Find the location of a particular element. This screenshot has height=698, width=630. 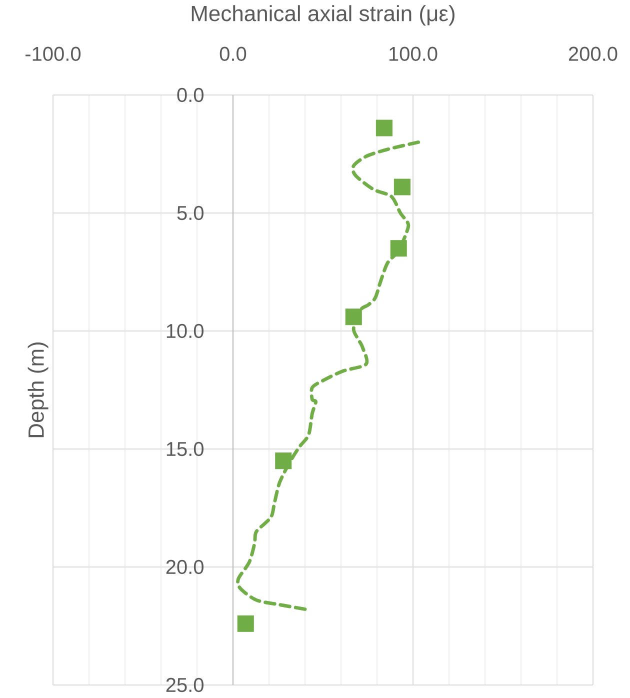

x-tick-label: 200.0 is located at coordinates (593, 53).